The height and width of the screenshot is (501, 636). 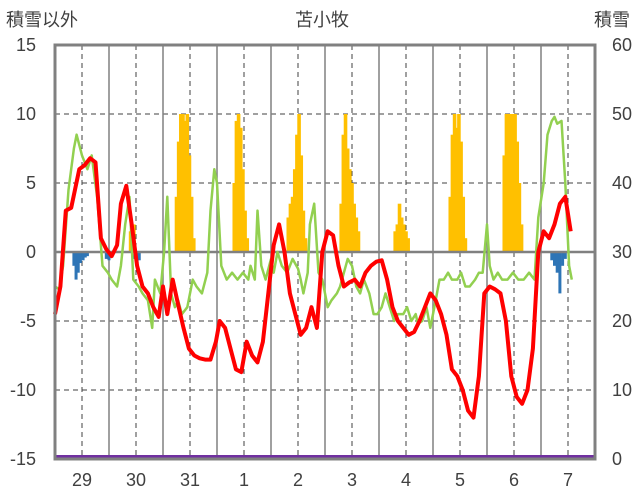 I want to click on x-tick-label: 3, so click(x=352, y=480).